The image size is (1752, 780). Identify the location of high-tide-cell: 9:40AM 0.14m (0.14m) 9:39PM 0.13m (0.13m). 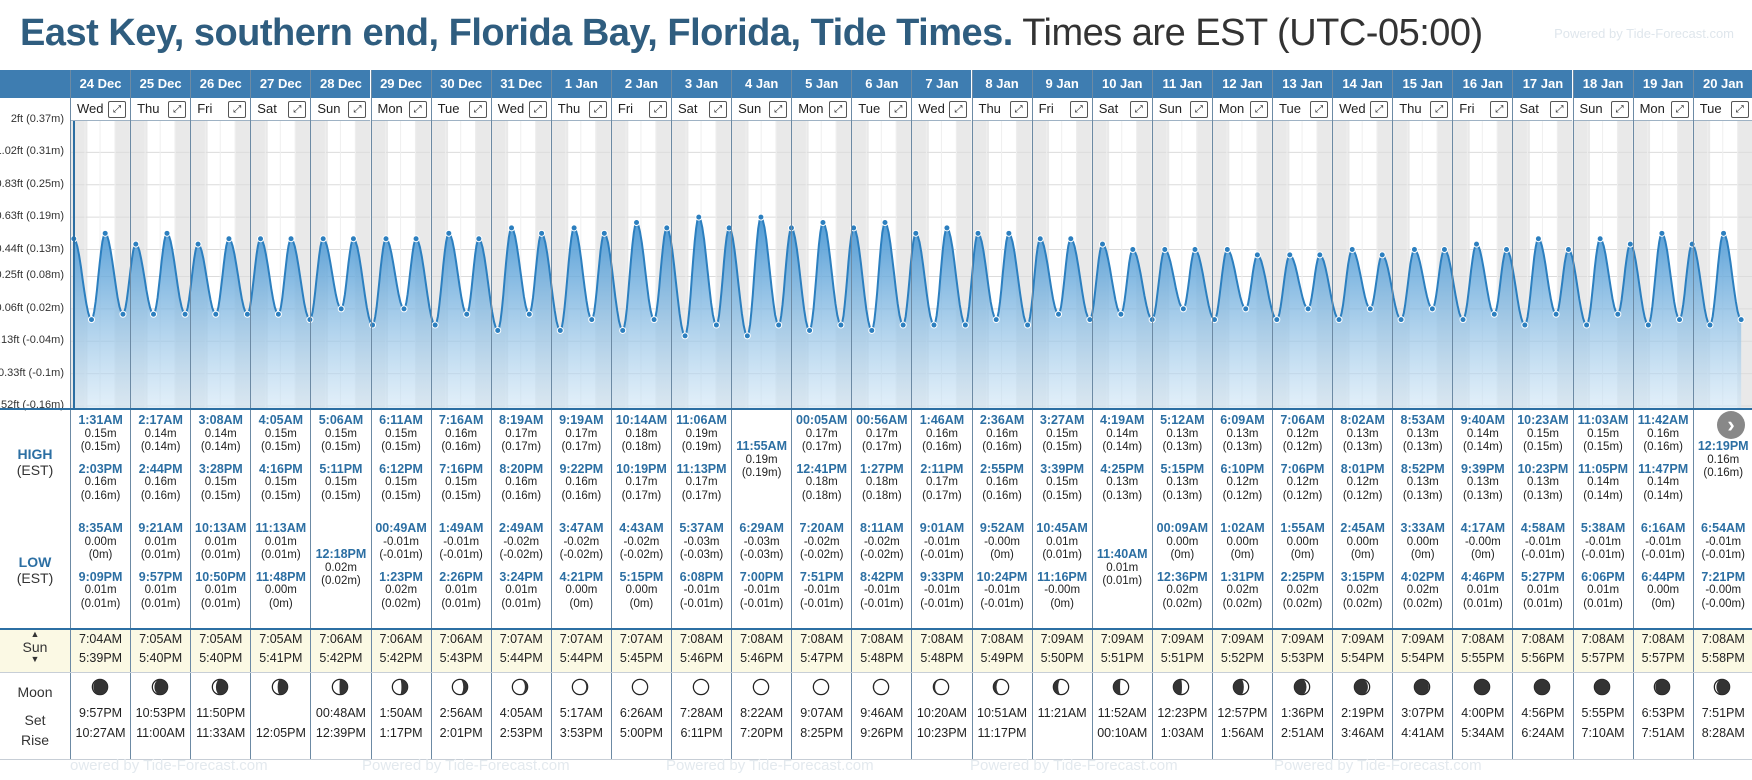
(1482, 462).